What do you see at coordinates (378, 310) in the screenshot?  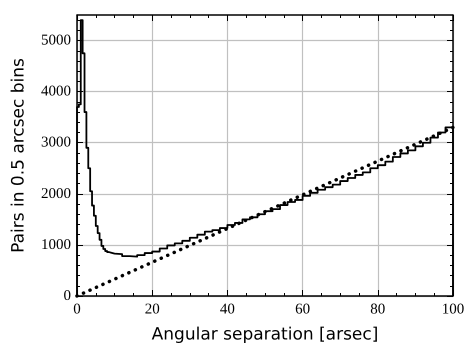 I see `x-tick-label: 80` at bounding box center [378, 310].